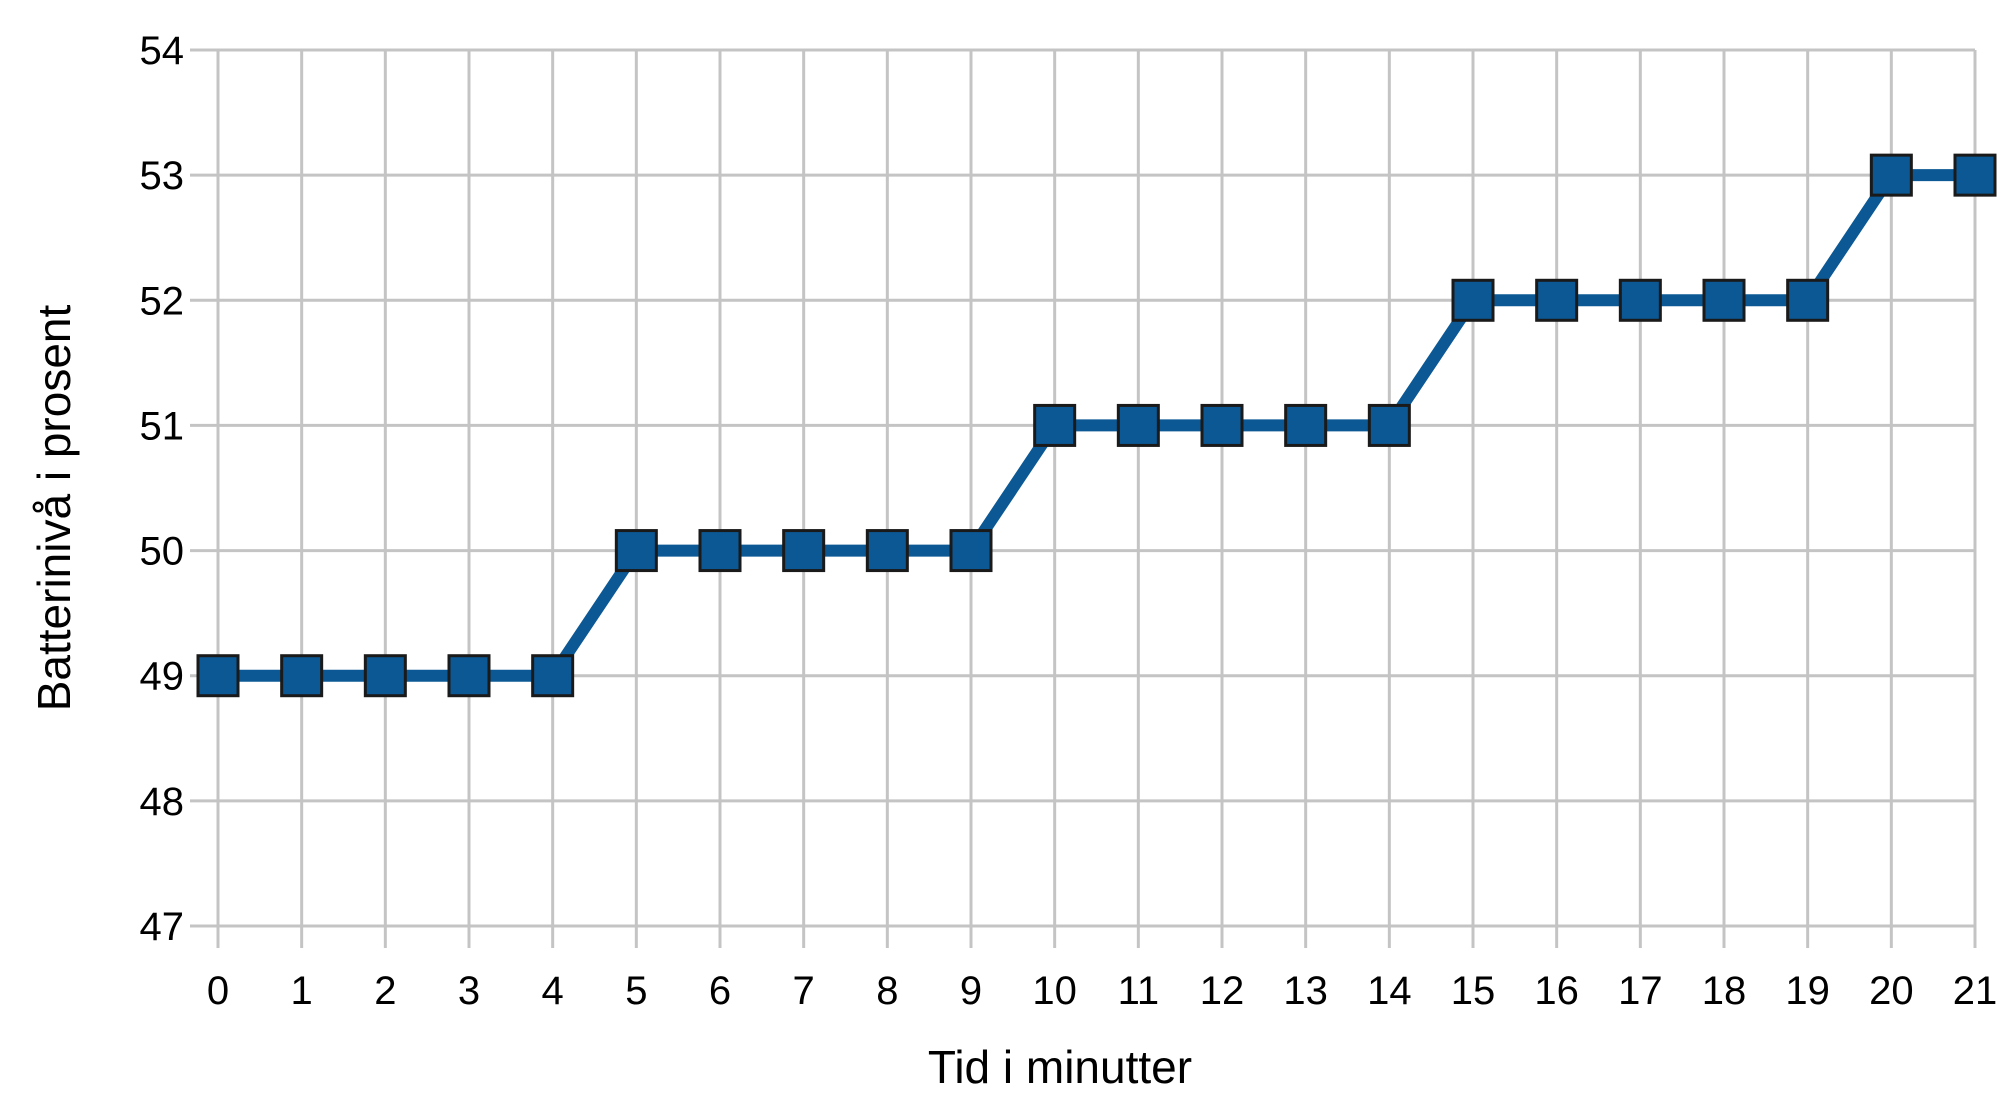 The height and width of the screenshot is (1110, 2000). Describe the element at coordinates (553, 991) in the screenshot. I see `x-tick-label: 4` at that location.